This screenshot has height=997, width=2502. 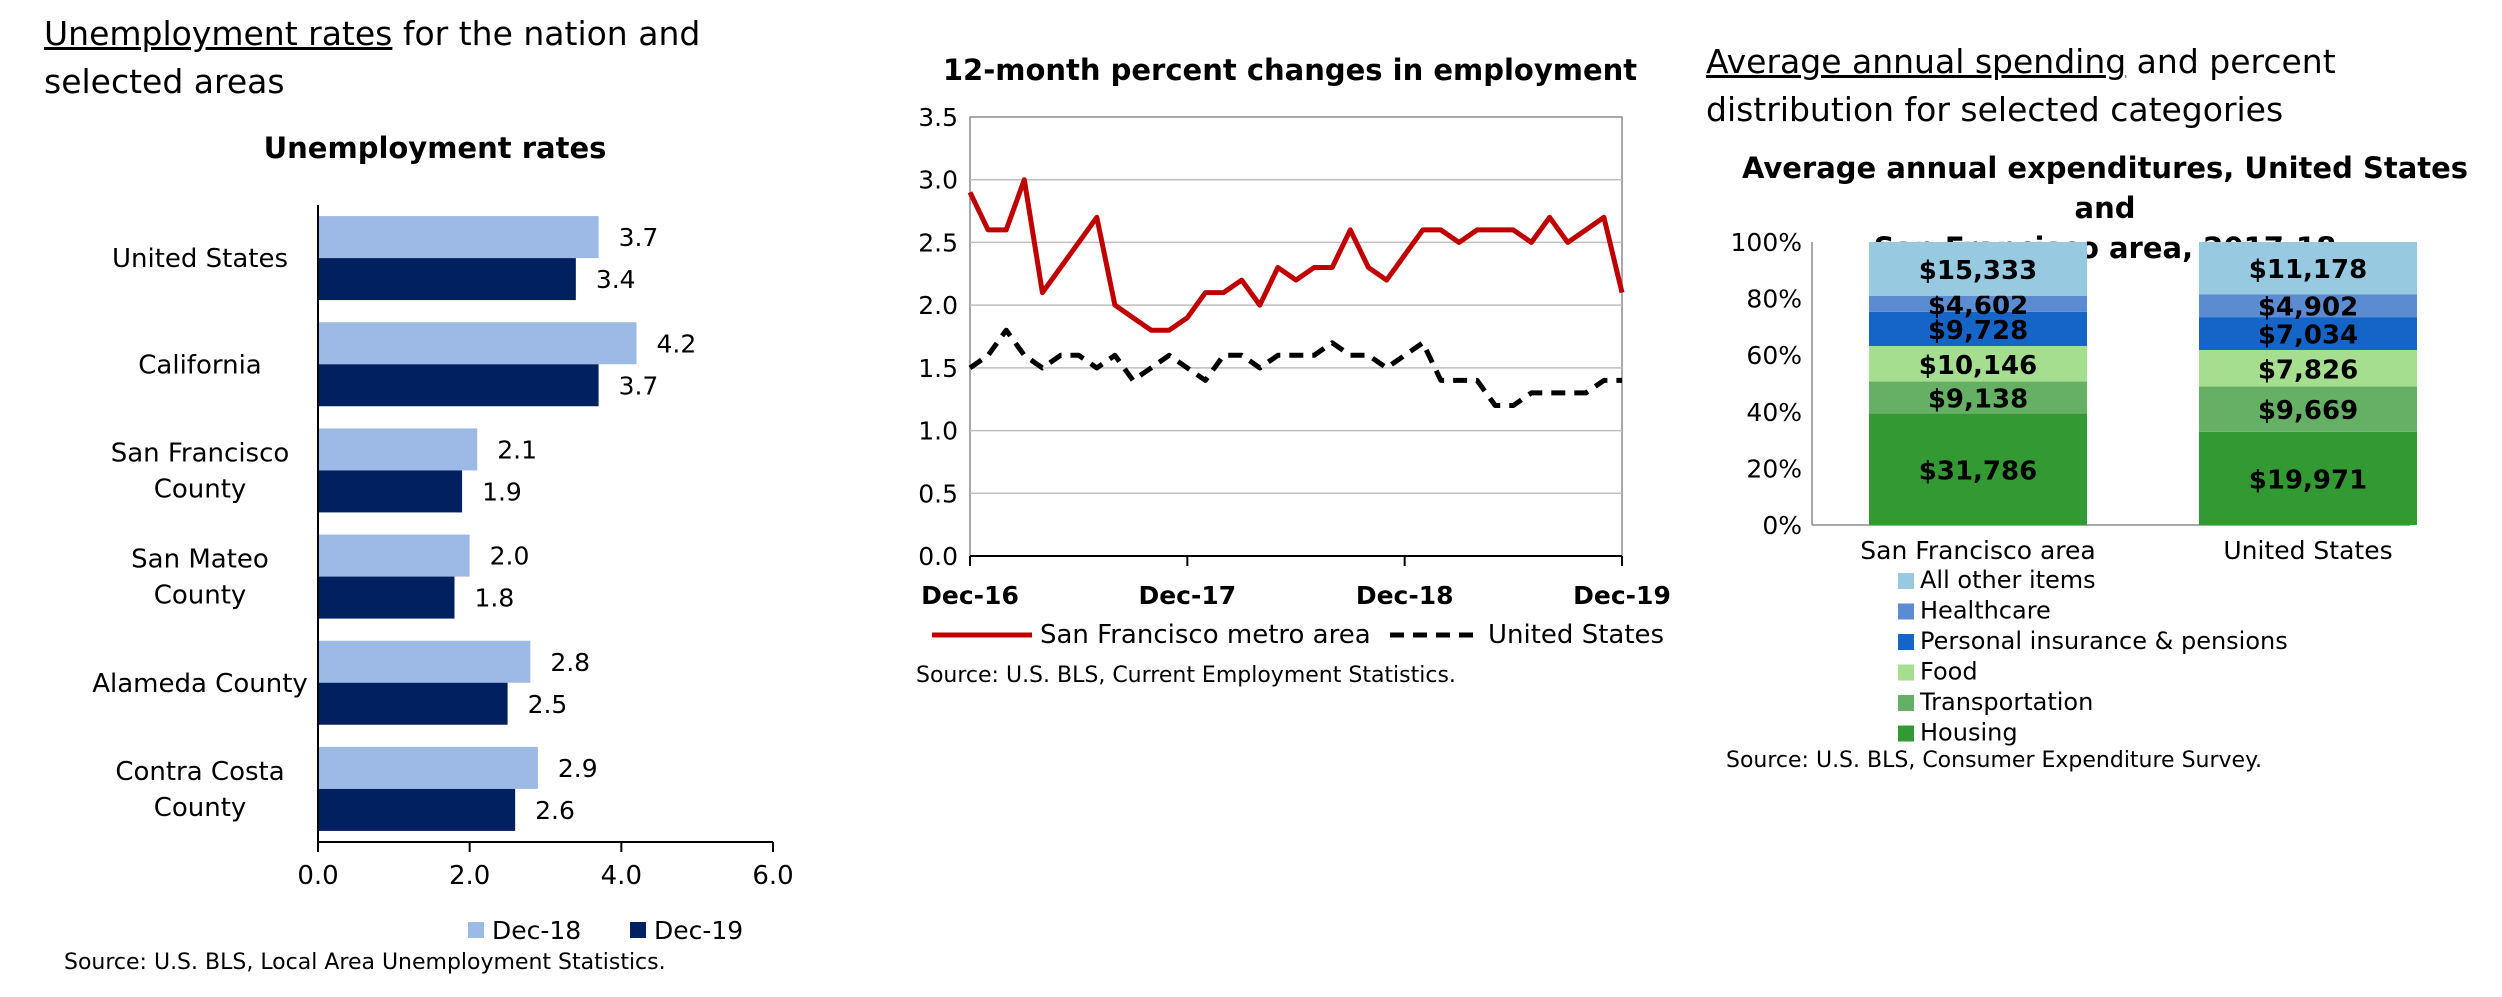 I want to click on legend-label: Personal insurance & pensions, so click(x=2104, y=641).